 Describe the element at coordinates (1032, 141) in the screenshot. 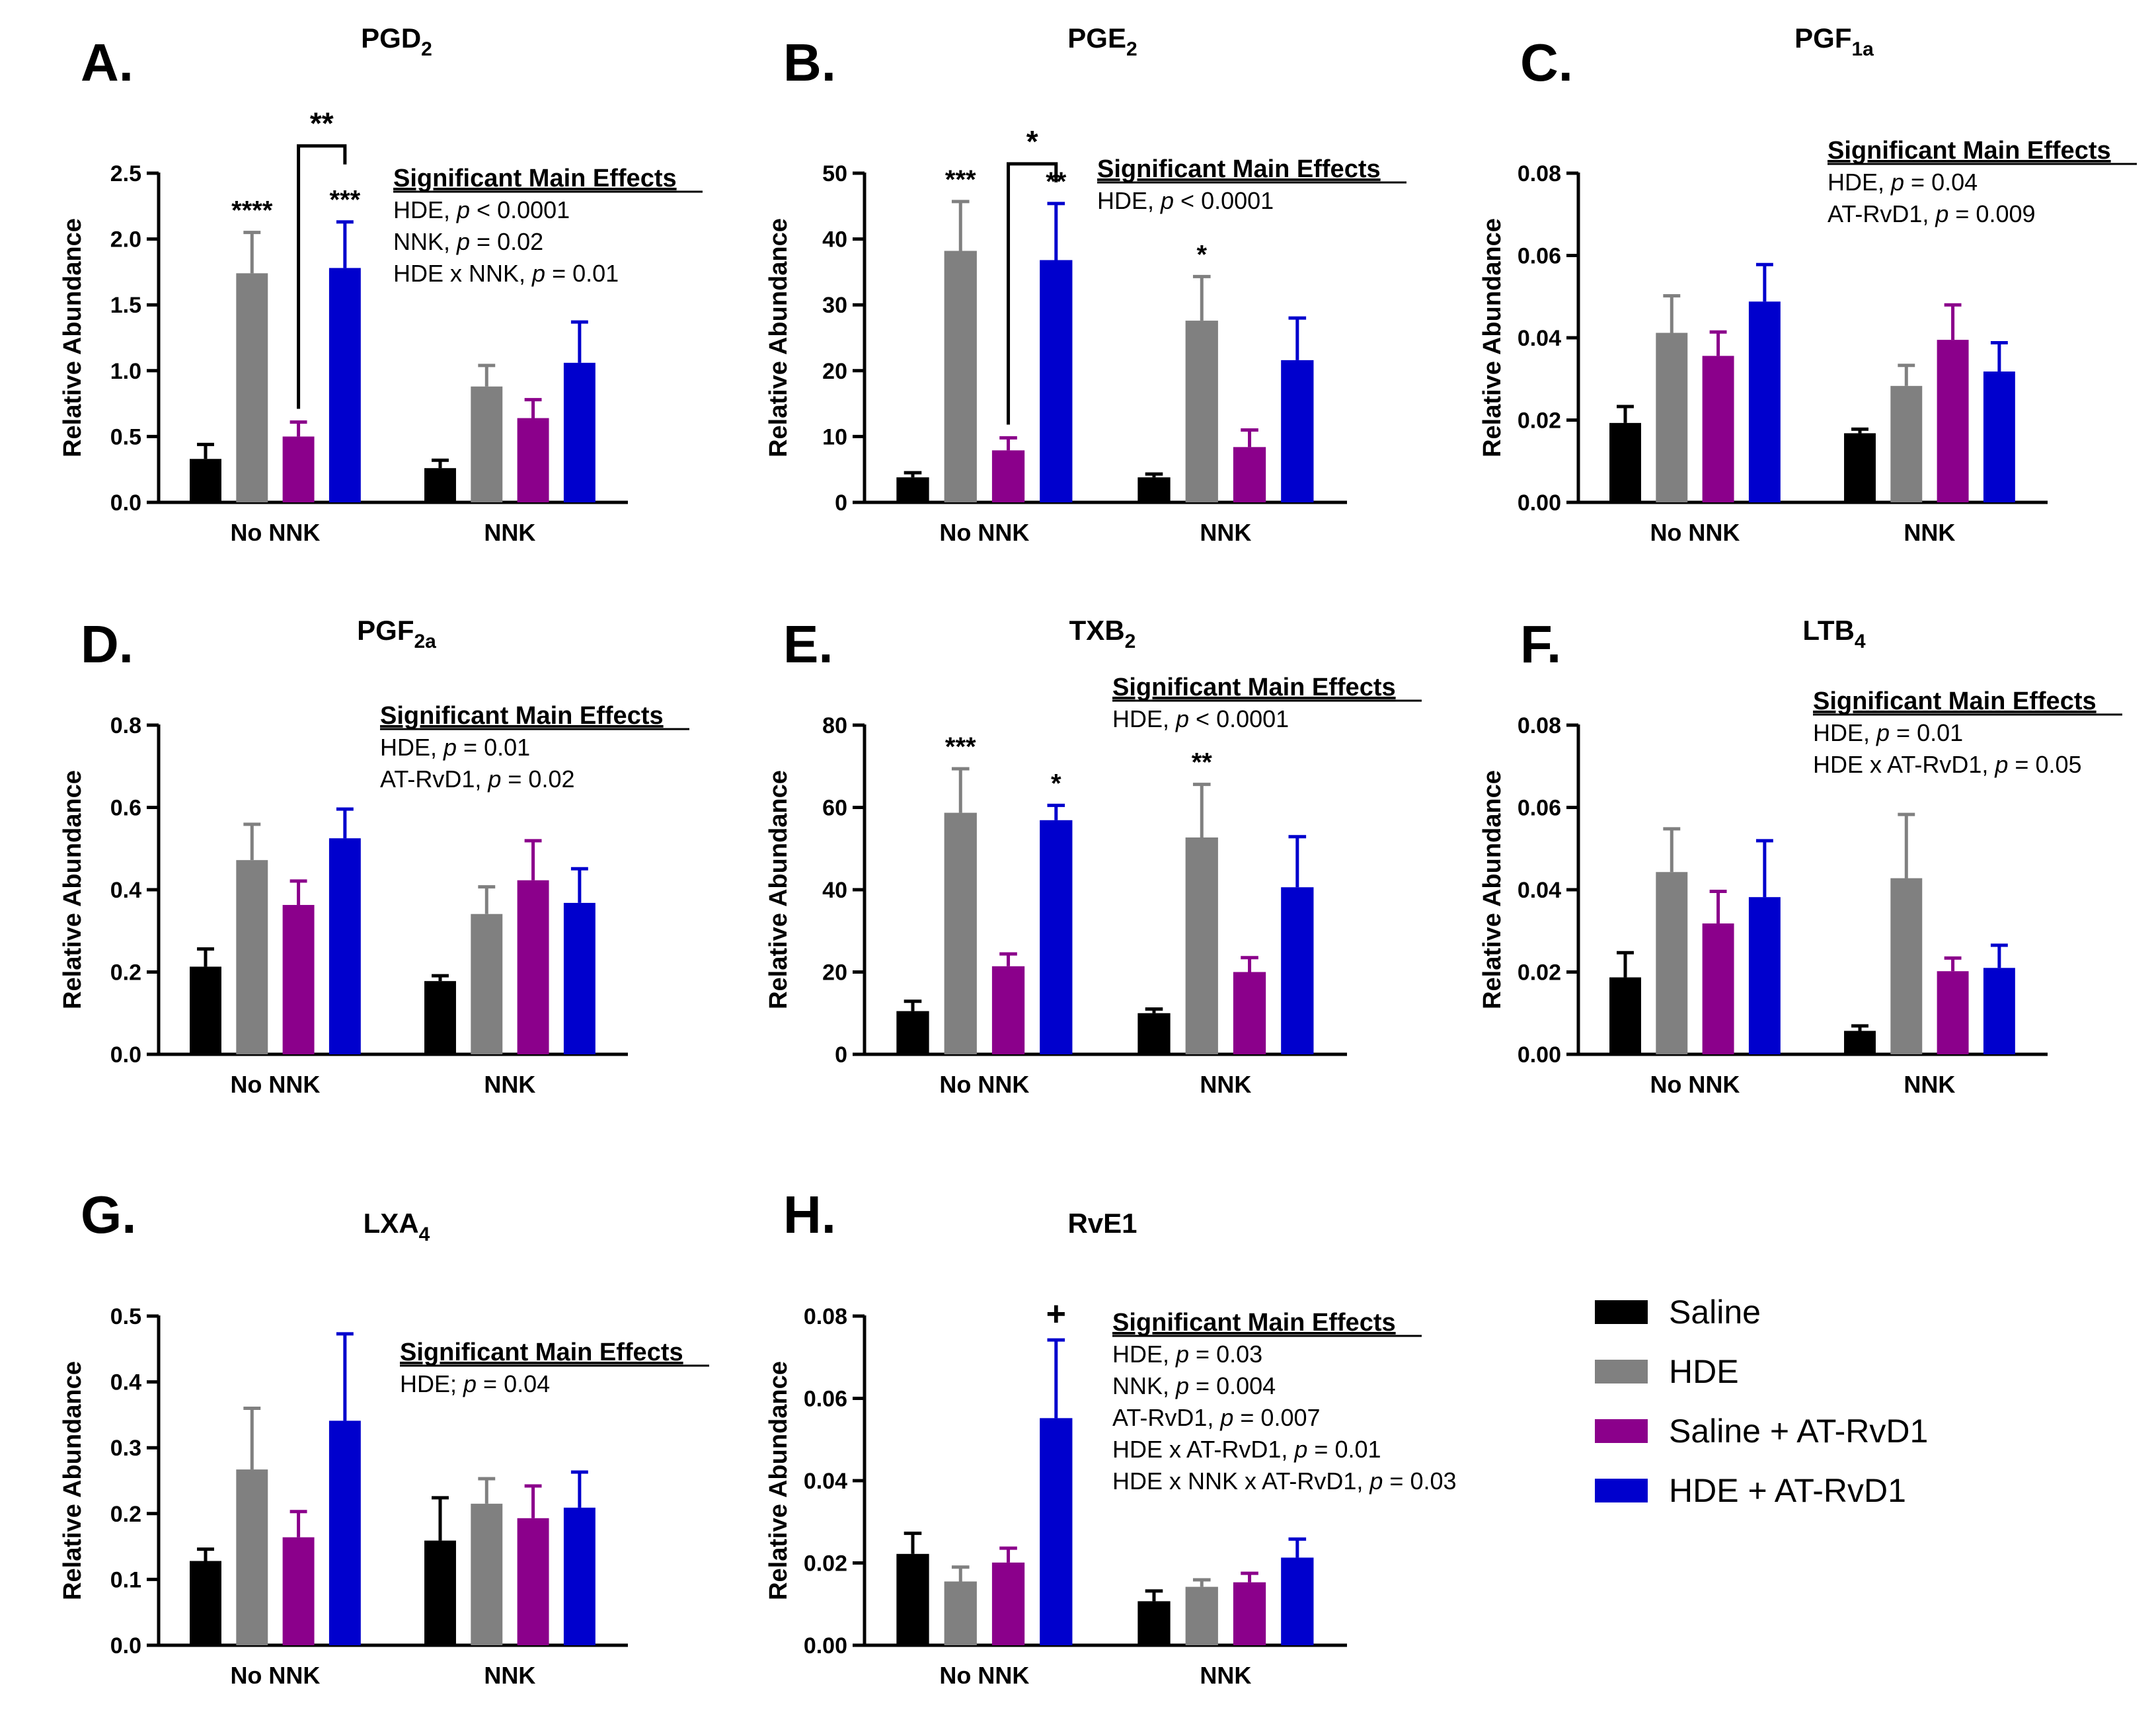

I see `bracket-marker: *` at that location.